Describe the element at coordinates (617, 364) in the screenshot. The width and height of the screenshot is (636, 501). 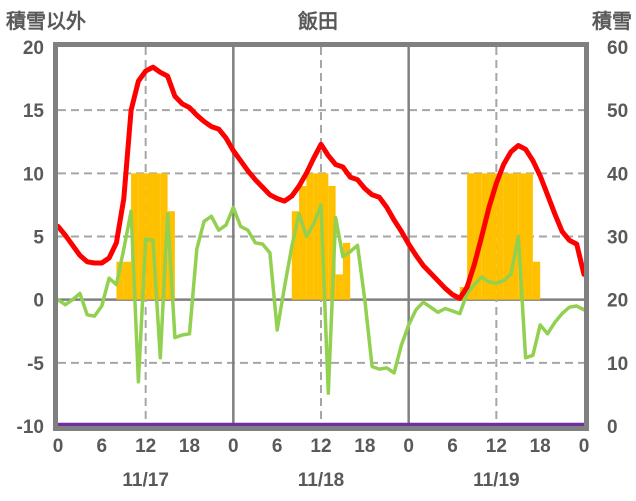
I see `right-axis-tick-label: 10` at that location.